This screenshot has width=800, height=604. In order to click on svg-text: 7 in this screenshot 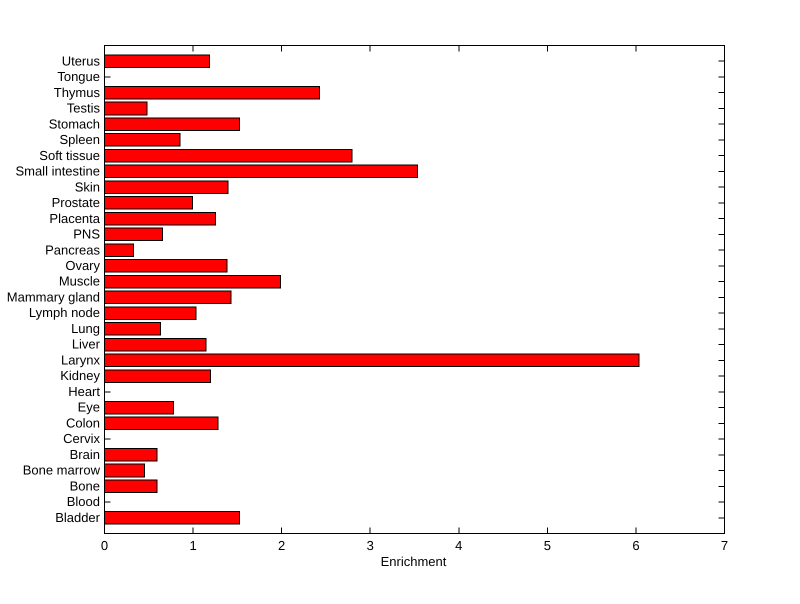, I will do `click(724, 545)`.